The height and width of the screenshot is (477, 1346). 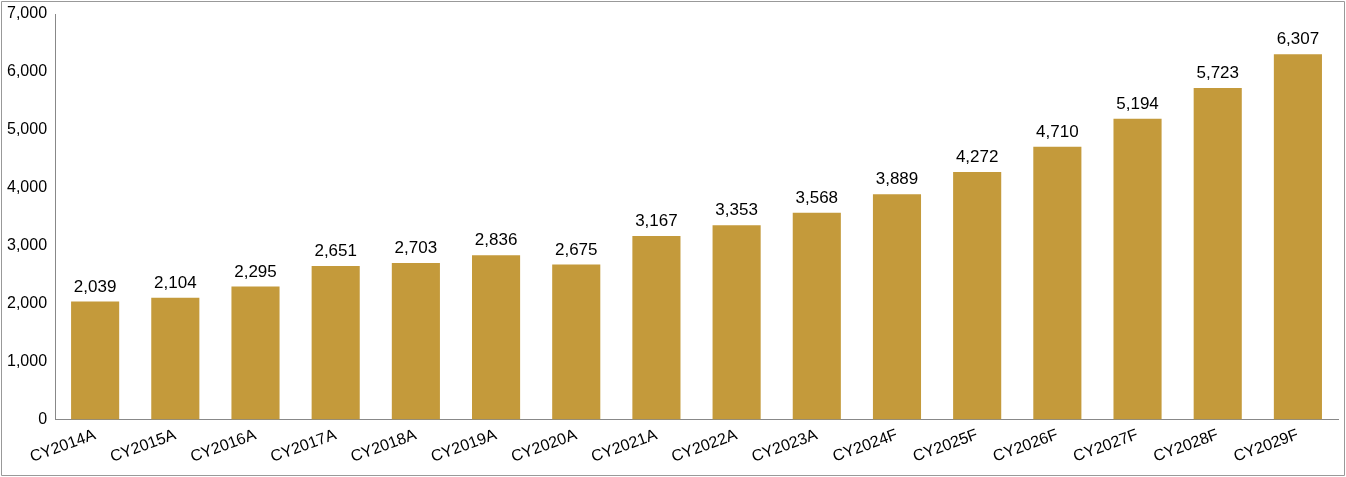 I want to click on data-label: 3,568, so click(x=817, y=198).